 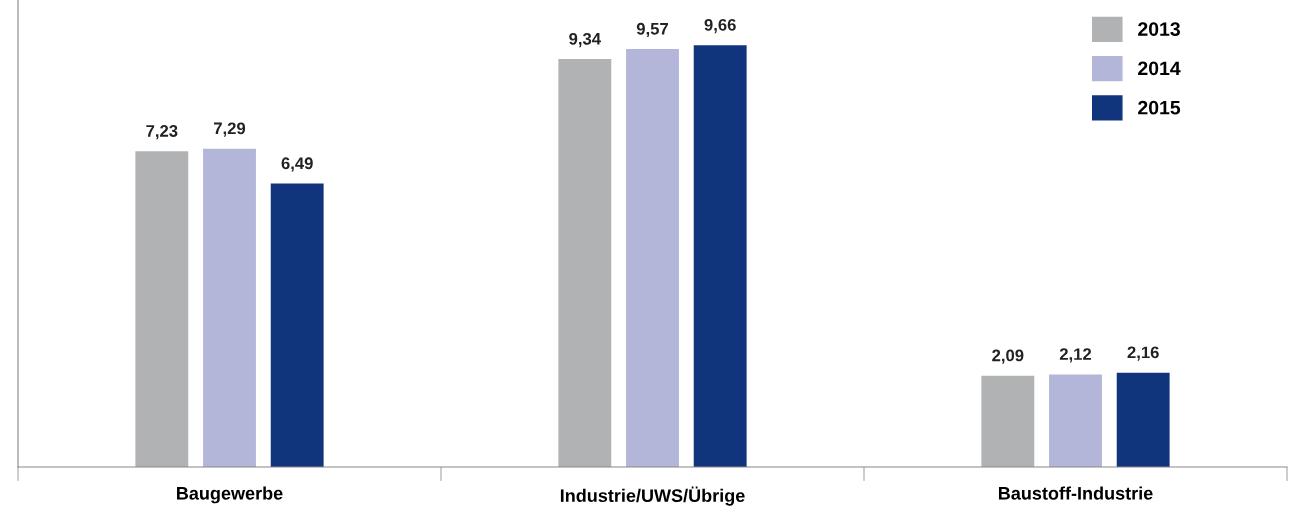 I want to click on data-label: 9,34, so click(x=585, y=40).